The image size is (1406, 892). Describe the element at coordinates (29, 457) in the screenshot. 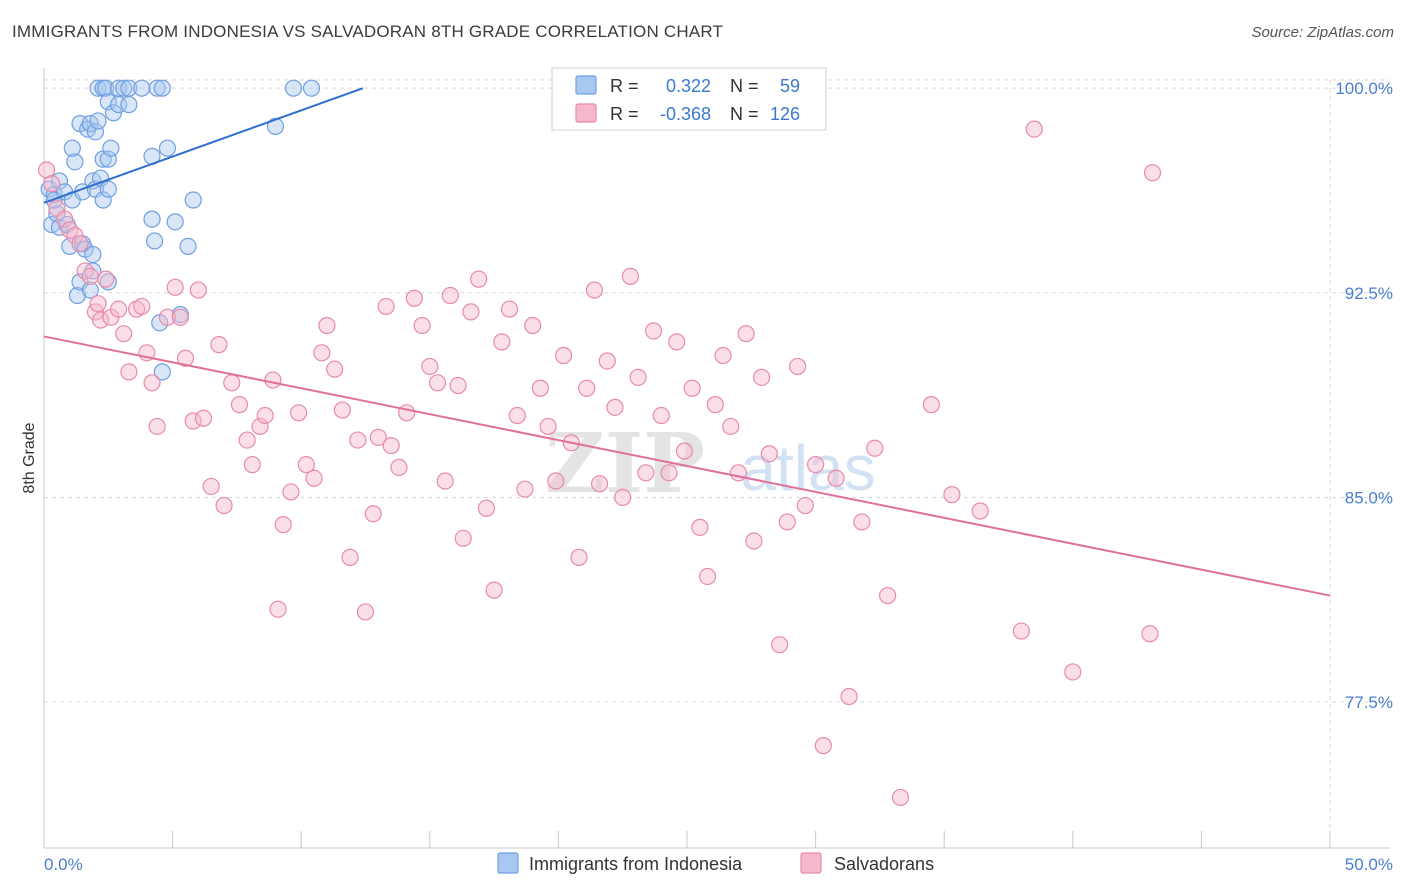

I see `y-axis-title: 8th Grade` at that location.